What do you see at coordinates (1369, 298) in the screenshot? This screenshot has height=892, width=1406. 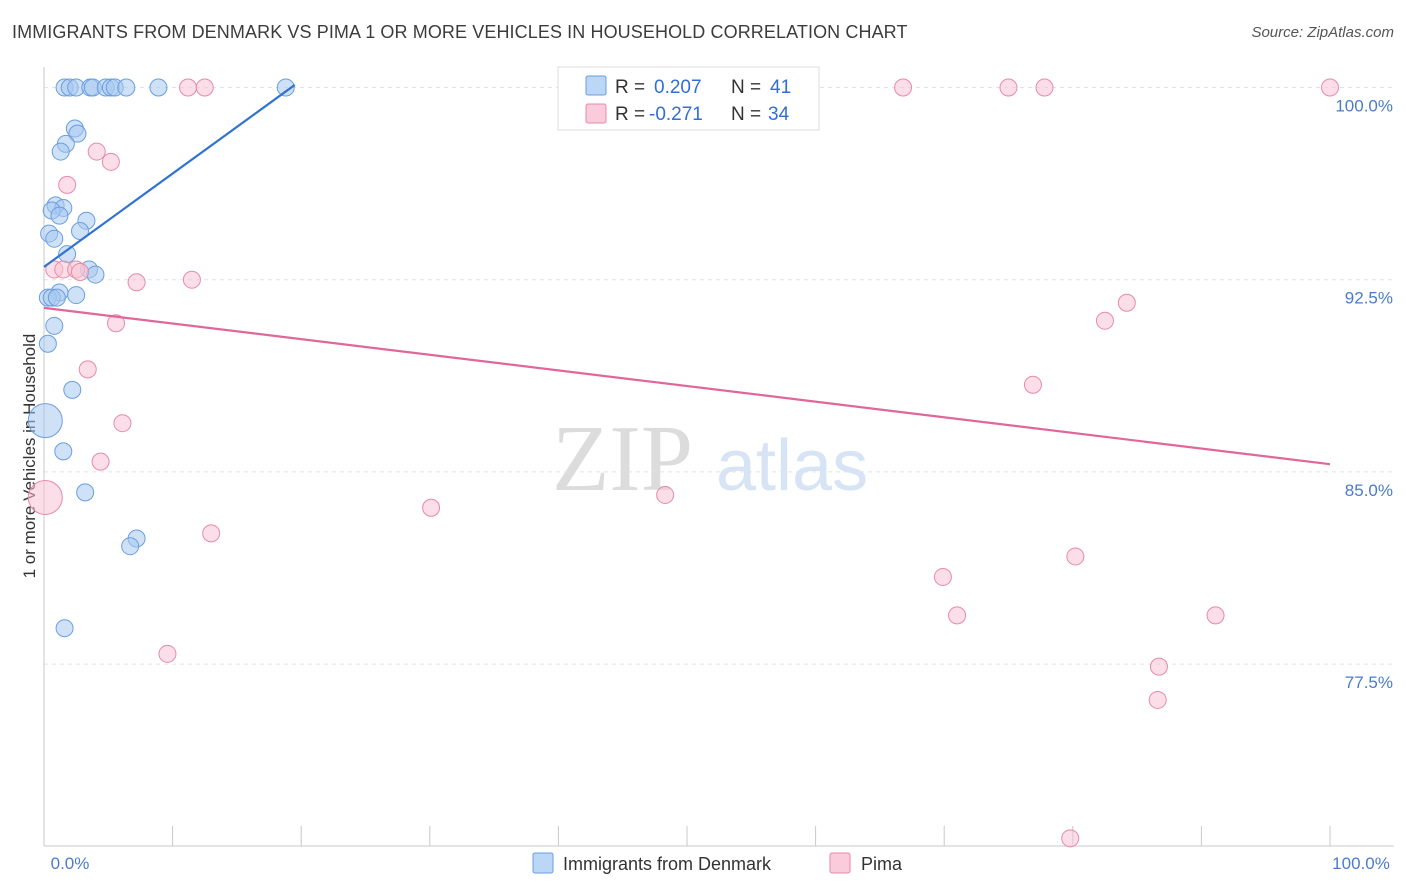 I see `y-tick-label-1: 92.5%` at bounding box center [1369, 298].